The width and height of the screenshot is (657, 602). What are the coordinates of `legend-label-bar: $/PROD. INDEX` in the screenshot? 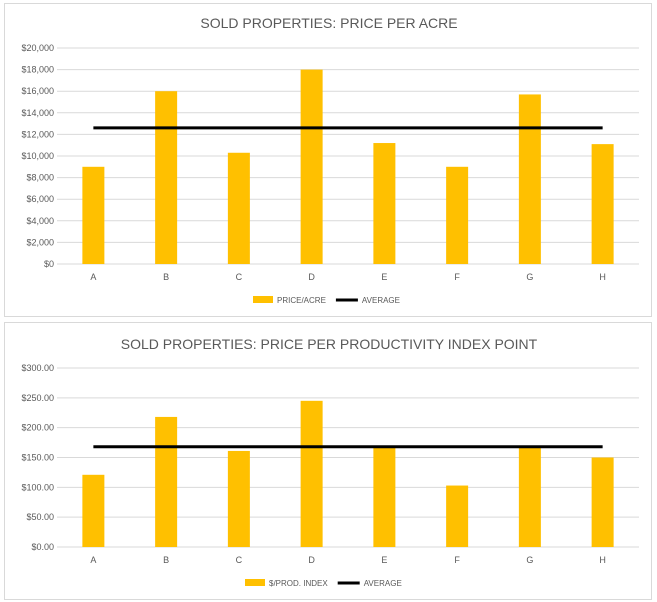 It's located at (298, 583).